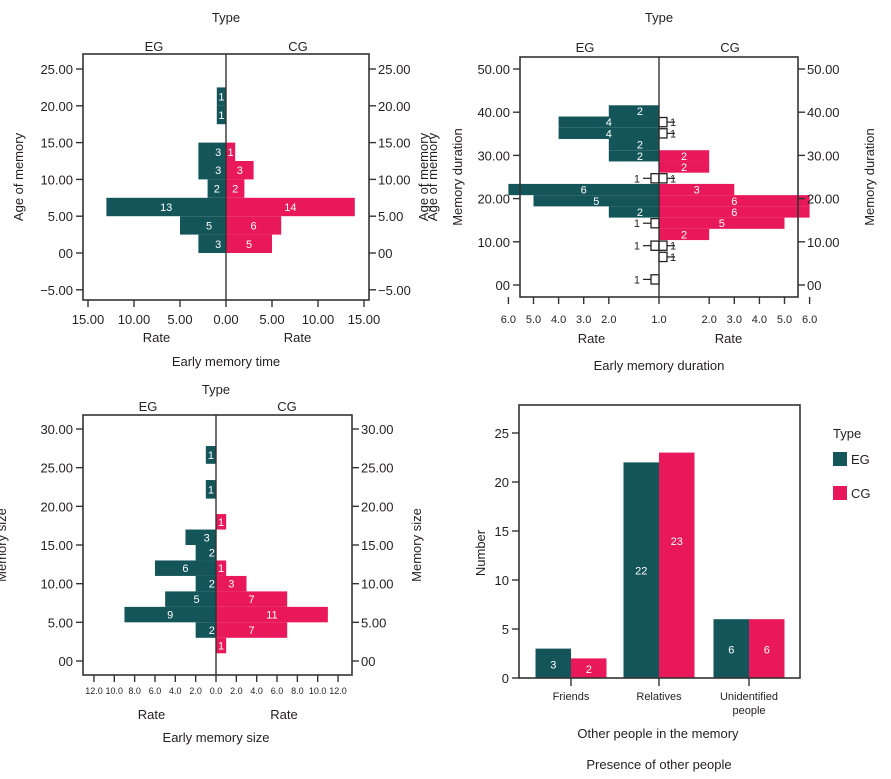 This screenshot has height=779, width=891. I want to click on legend-swatch-cg, so click(840, 493).